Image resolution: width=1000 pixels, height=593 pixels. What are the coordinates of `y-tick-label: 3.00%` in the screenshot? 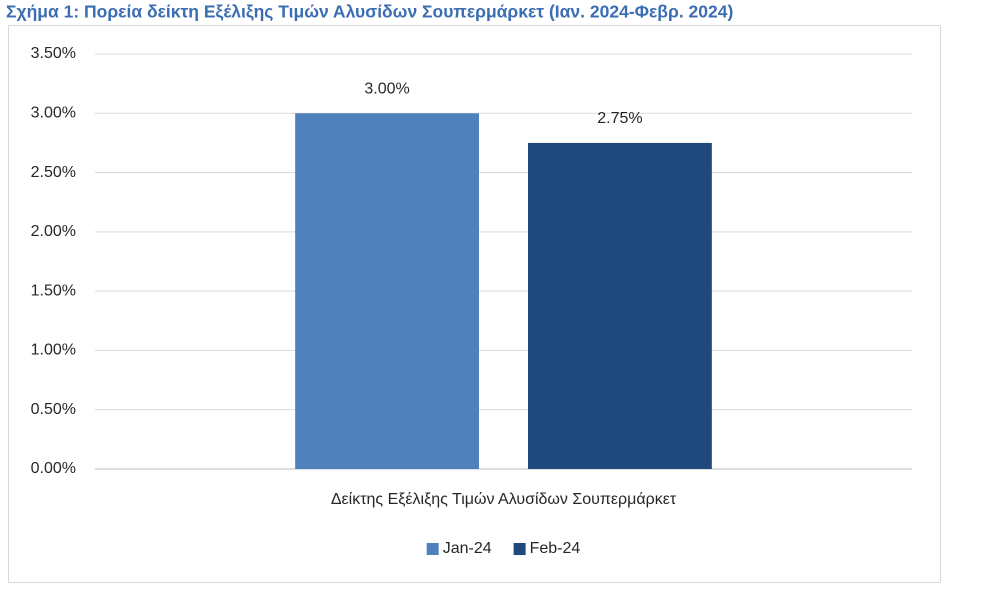 It's located at (53, 113).